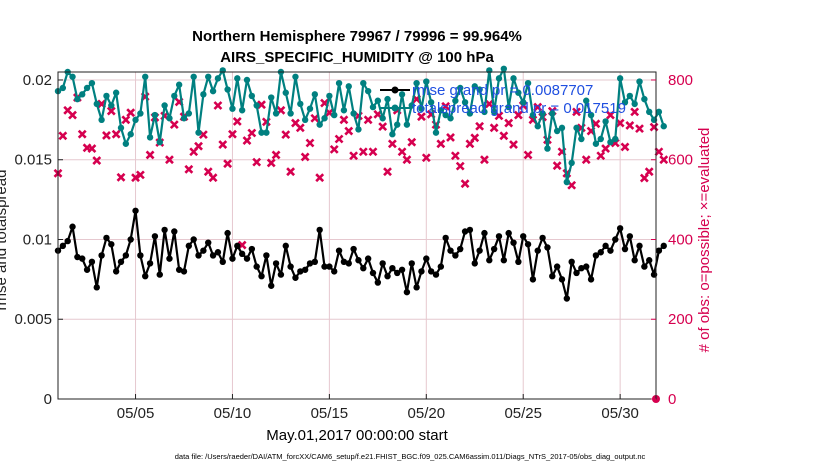 The image size is (830, 470). What do you see at coordinates (136, 413) in the screenshot?
I see `x-tick-label: 05/05` at bounding box center [136, 413].